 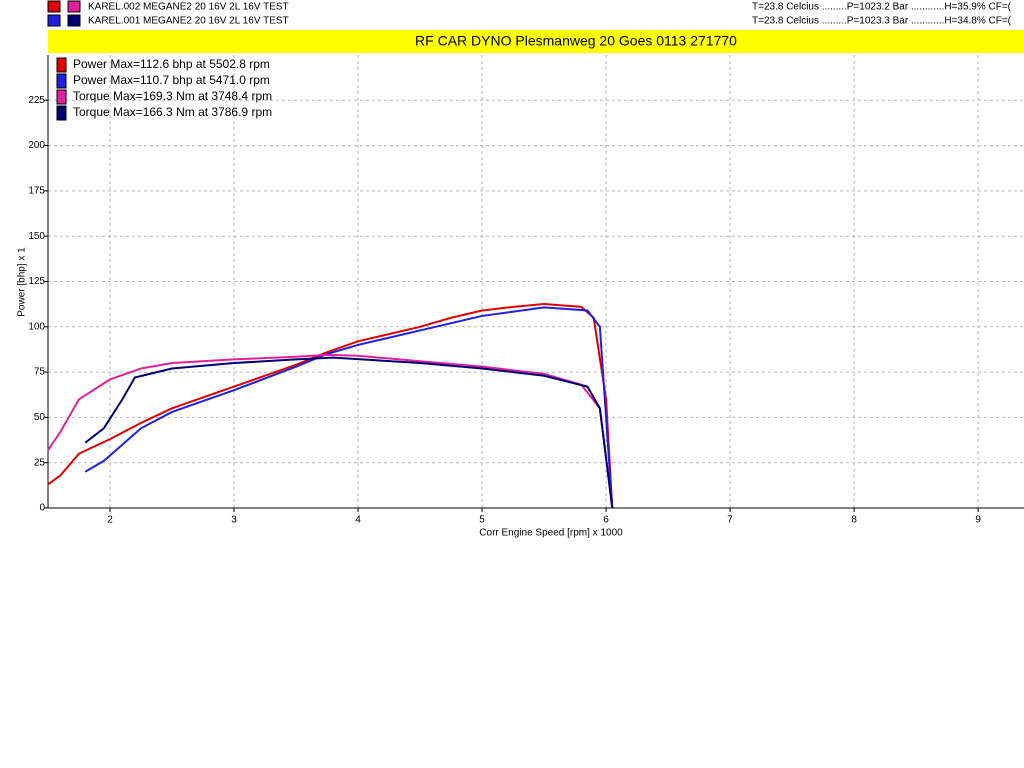 What do you see at coordinates (171, 64) in the screenshot?
I see `legend-label: Power Max=112.6 bhp at 5502.8 rpm` at bounding box center [171, 64].